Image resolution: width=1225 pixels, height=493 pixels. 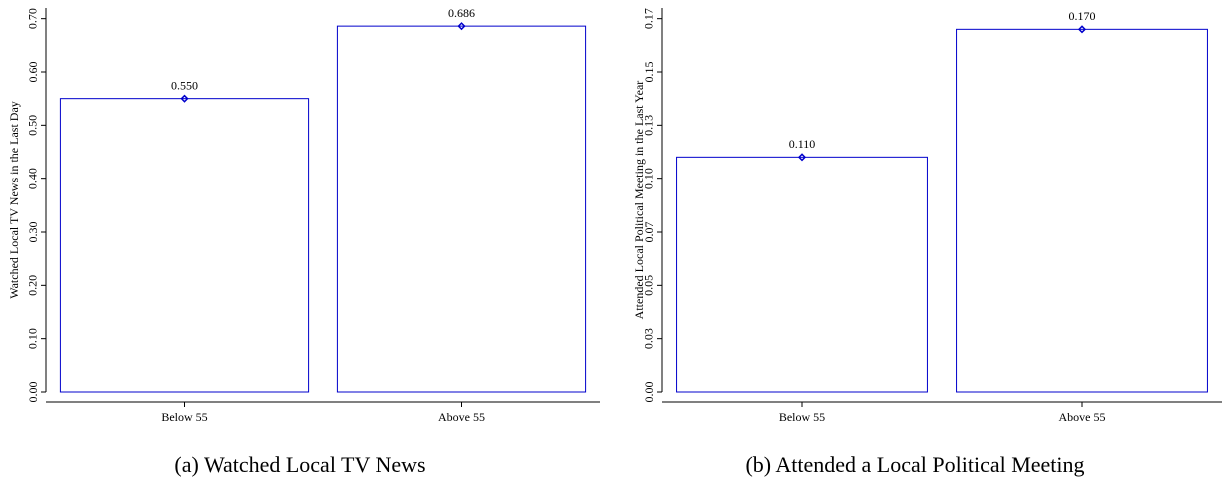 What do you see at coordinates (649, 72) in the screenshot?
I see `y-tick-label: 0.15` at bounding box center [649, 72].